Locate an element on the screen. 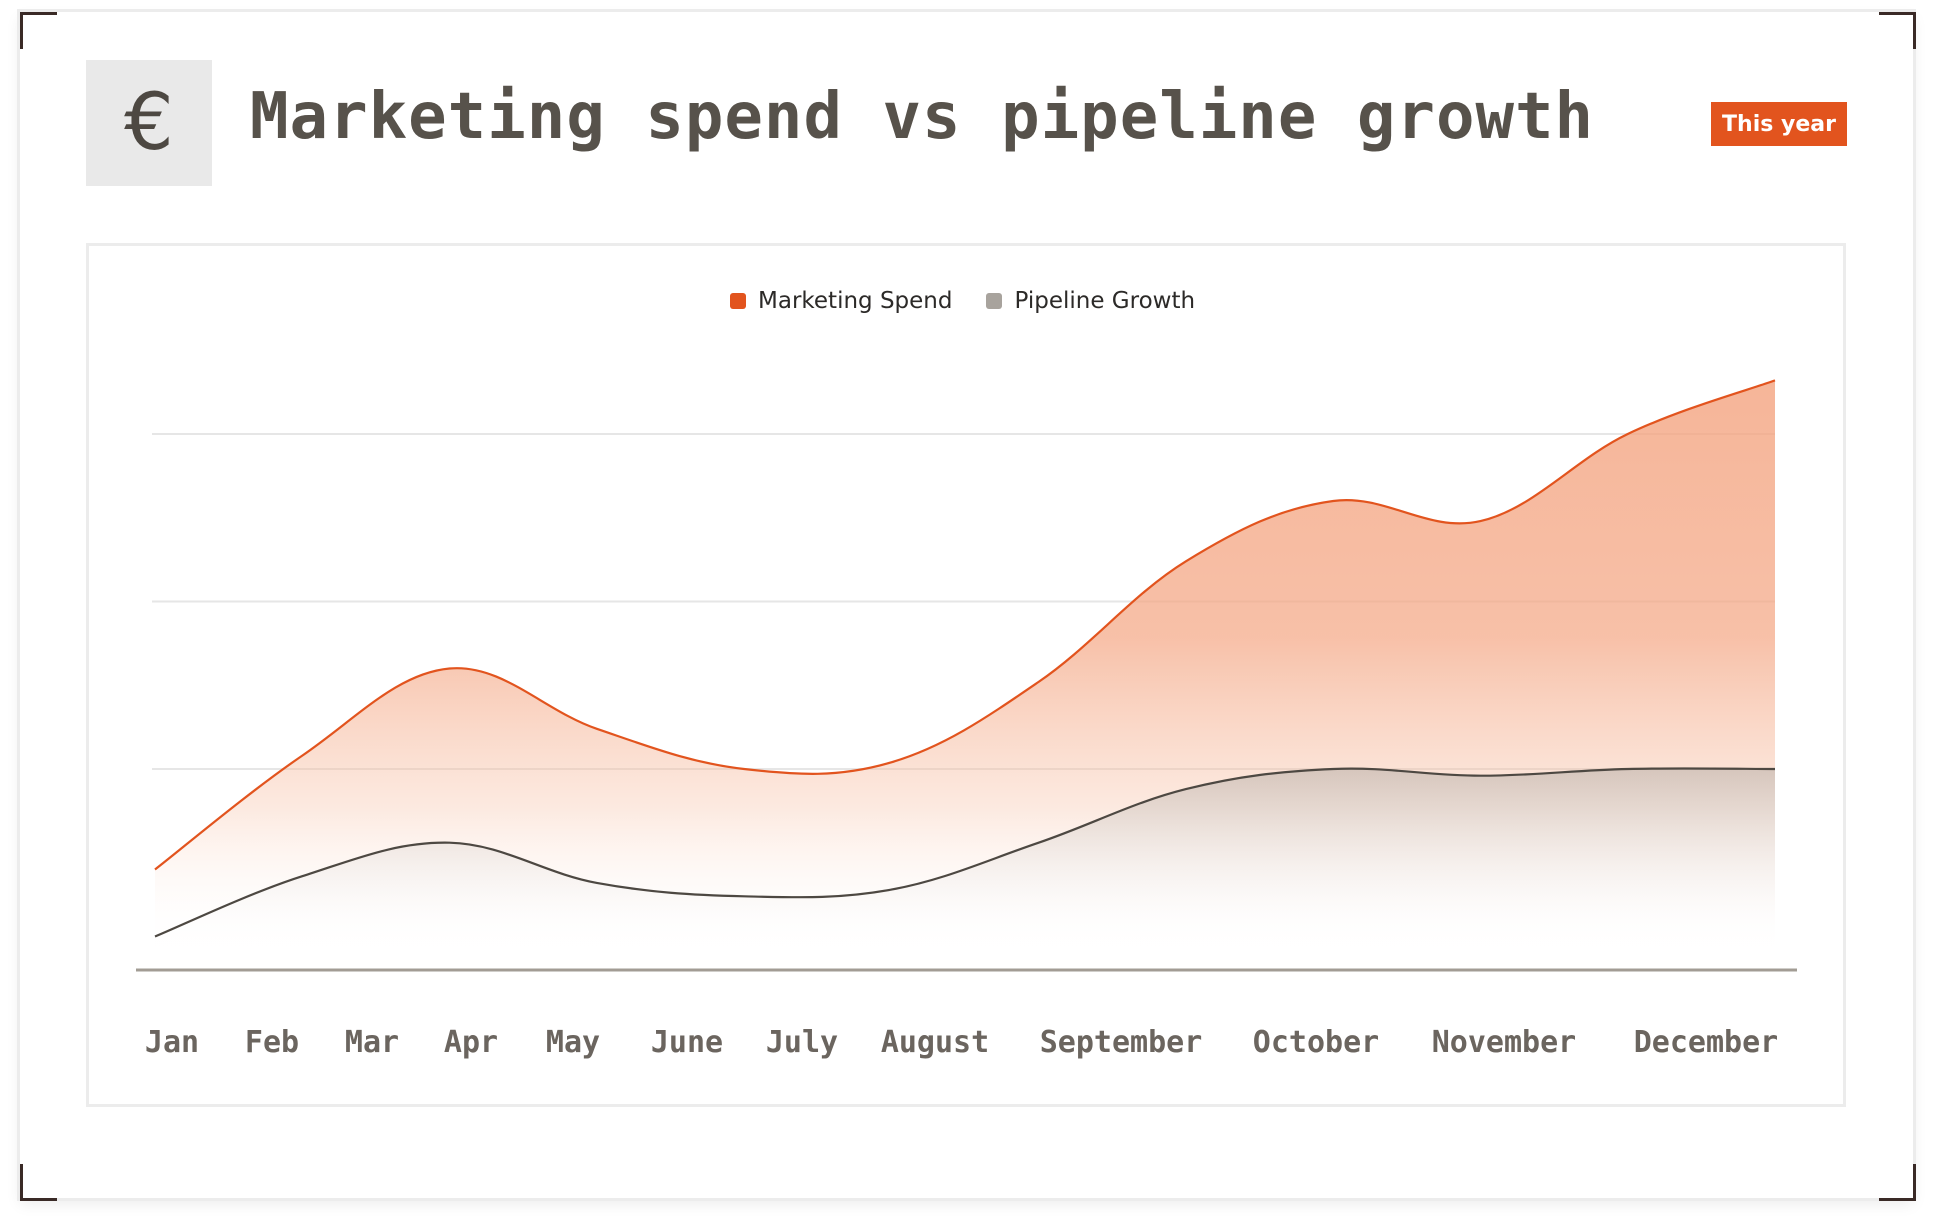 The width and height of the screenshot is (1933, 1227). legend-item-pipeline-growth: Pipeline Growth is located at coordinates (1090, 301).